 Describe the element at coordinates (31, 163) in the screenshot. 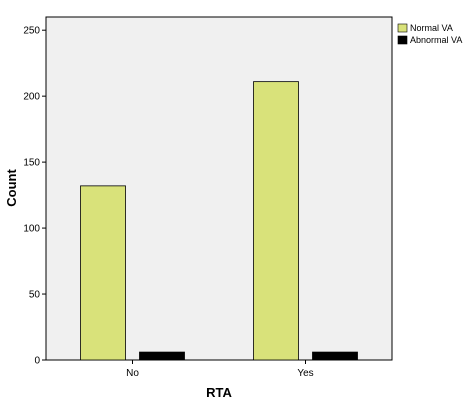

I see `y-tick-label: 150` at that location.